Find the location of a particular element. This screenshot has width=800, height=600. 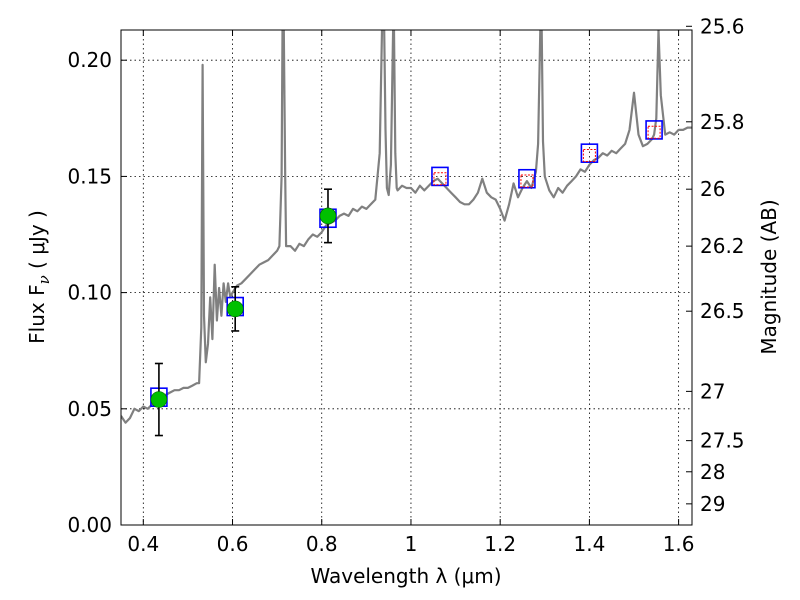

y2-axis-label: Magnitude (AB) is located at coordinates (769, 276).